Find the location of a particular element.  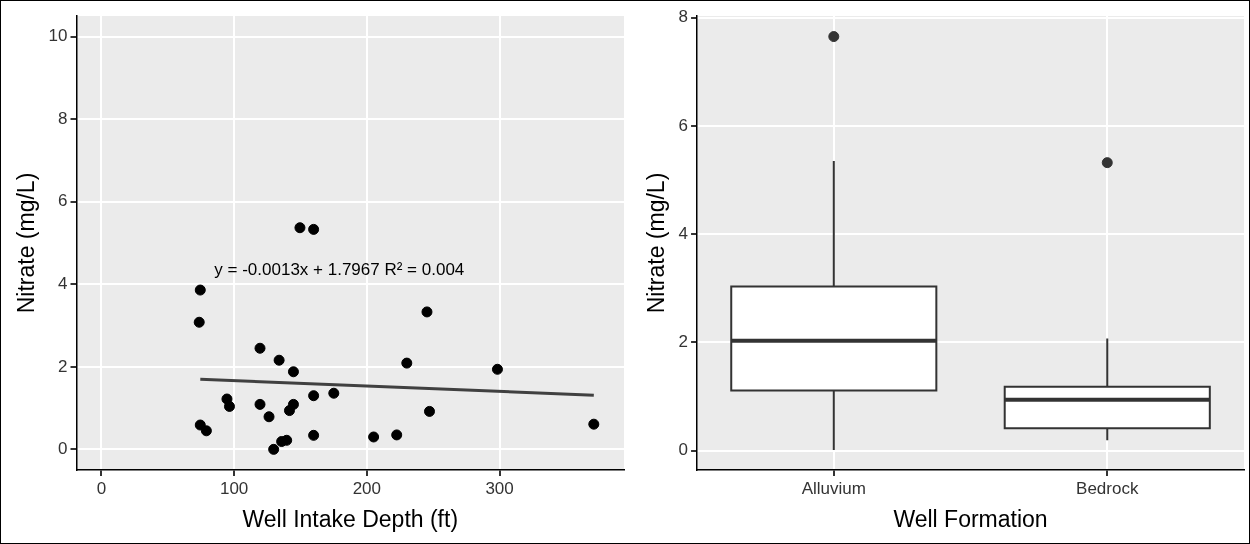

x-tick-label: 100 is located at coordinates (234, 488).